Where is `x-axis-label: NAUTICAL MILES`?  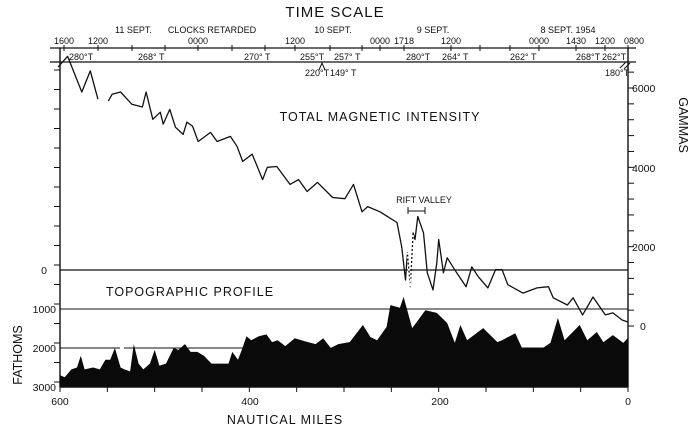
x-axis-label: NAUTICAL MILES is located at coordinates (285, 420).